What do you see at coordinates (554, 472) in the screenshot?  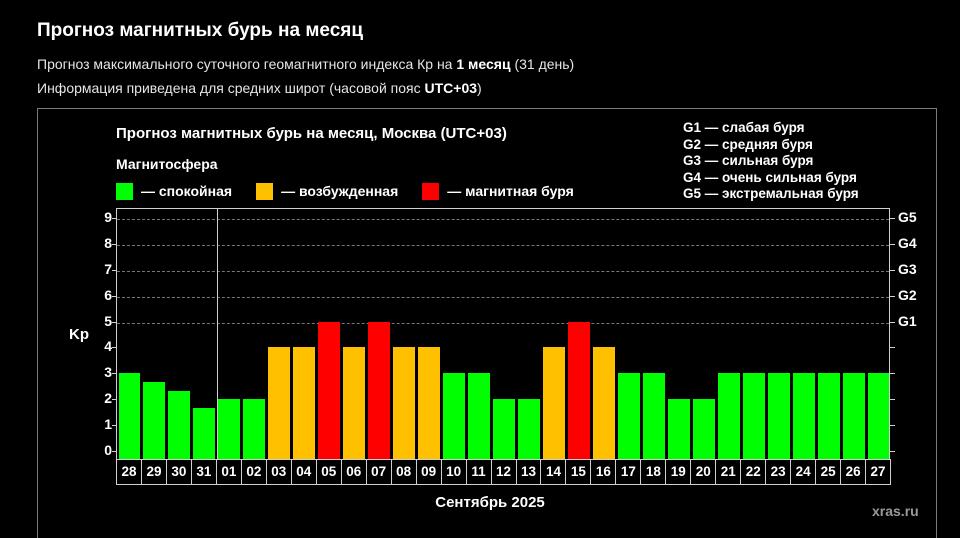 I see `x-tick-label: 14` at bounding box center [554, 472].